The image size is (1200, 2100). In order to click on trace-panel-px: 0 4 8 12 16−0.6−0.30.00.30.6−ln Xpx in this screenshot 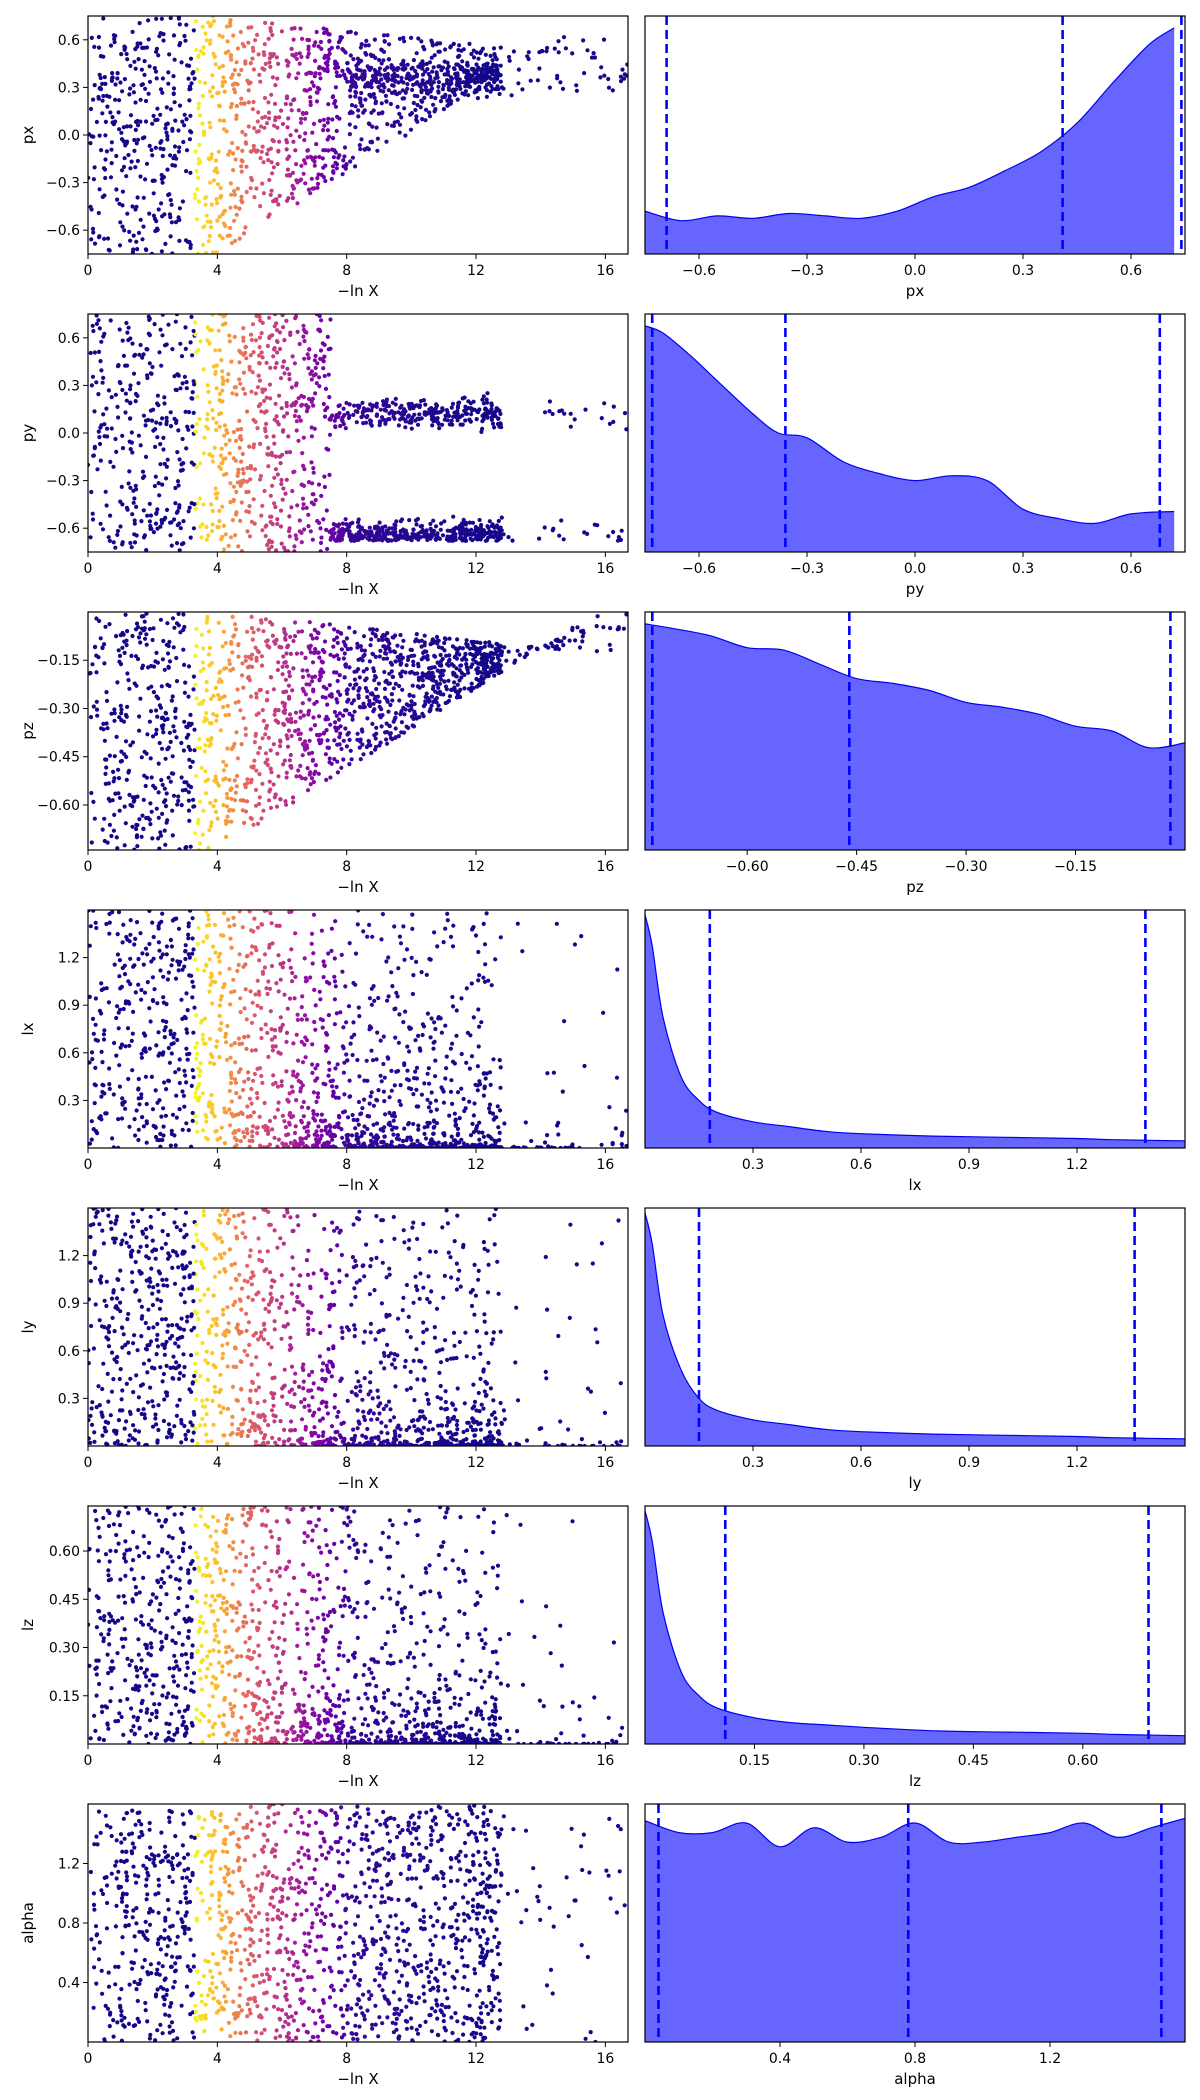, I will do `click(324, 157)`.